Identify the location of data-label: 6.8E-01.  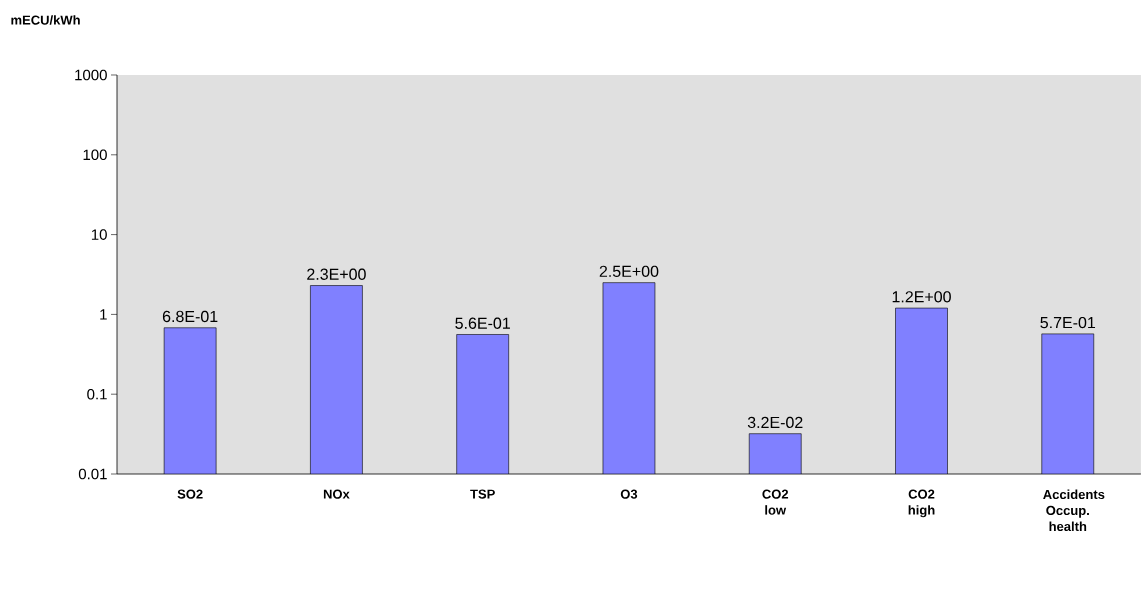
(190, 316).